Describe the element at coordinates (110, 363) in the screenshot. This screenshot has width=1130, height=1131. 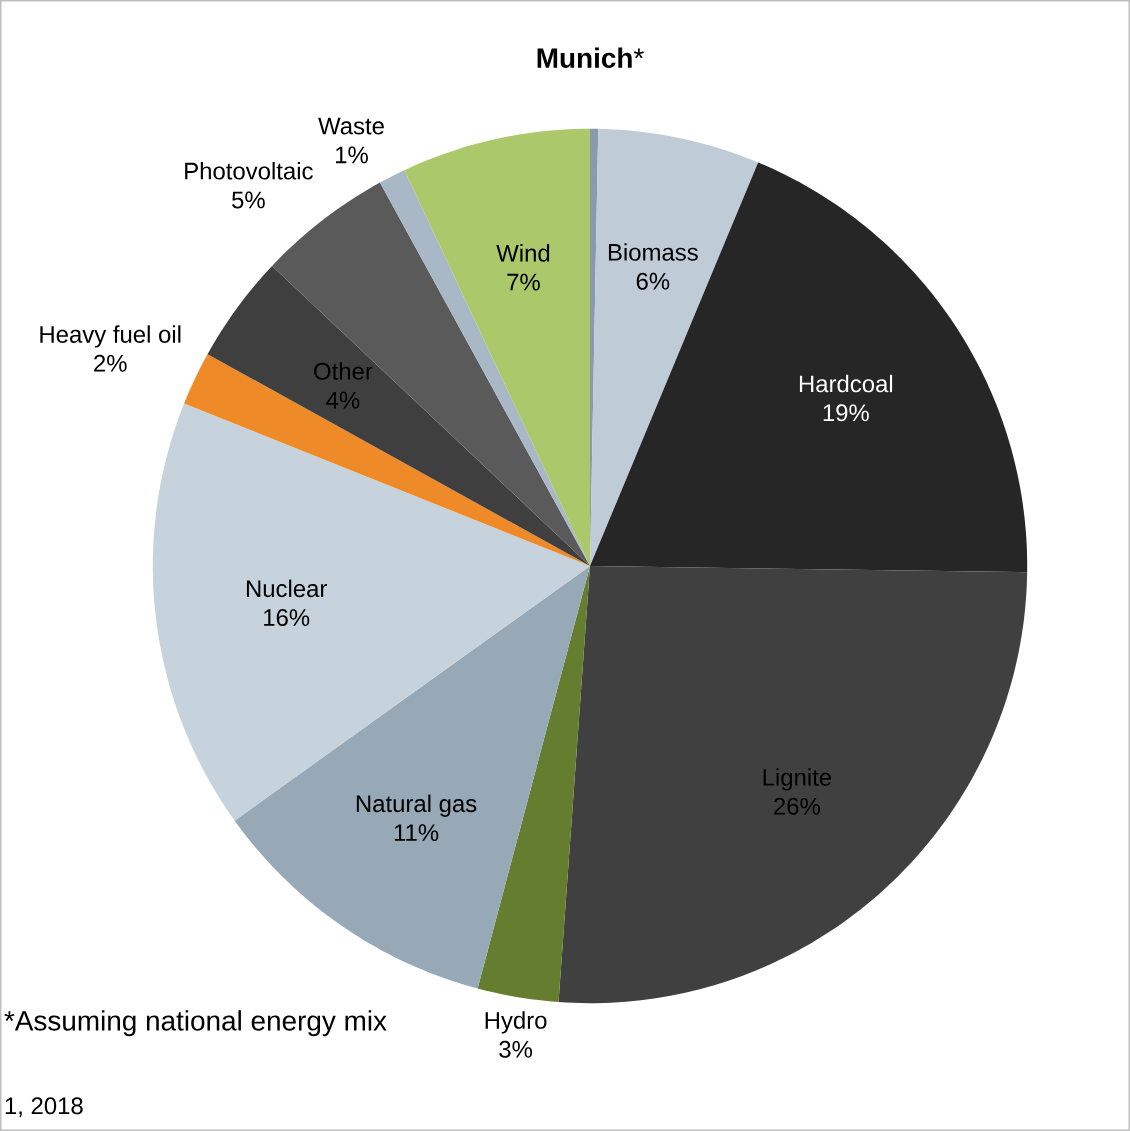
I see `data-label: 2%` at that location.